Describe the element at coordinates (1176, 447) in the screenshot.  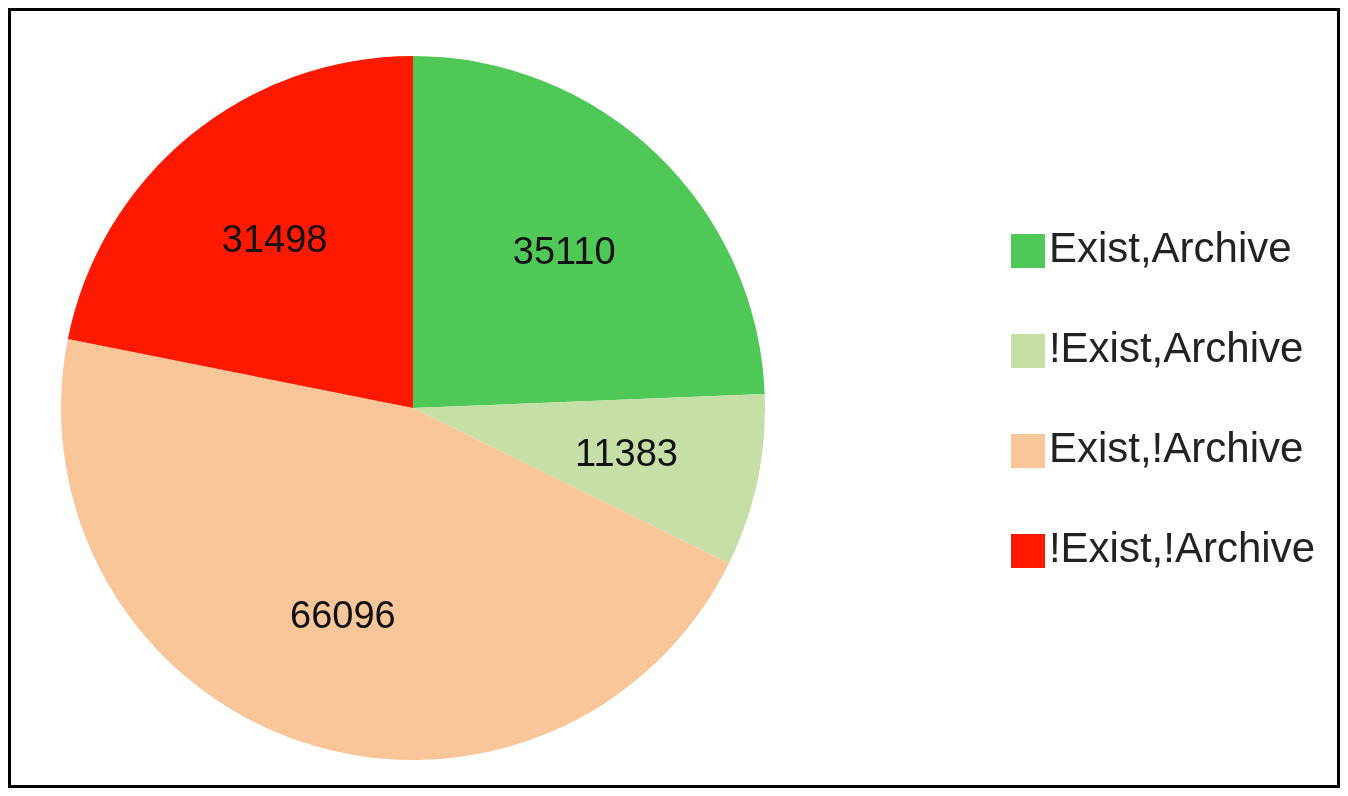
I see `legend-label: Exist,!Archive` at that location.